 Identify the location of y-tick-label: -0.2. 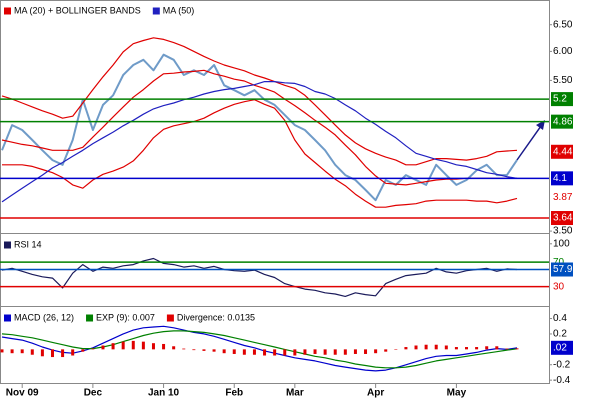
(562, 364).